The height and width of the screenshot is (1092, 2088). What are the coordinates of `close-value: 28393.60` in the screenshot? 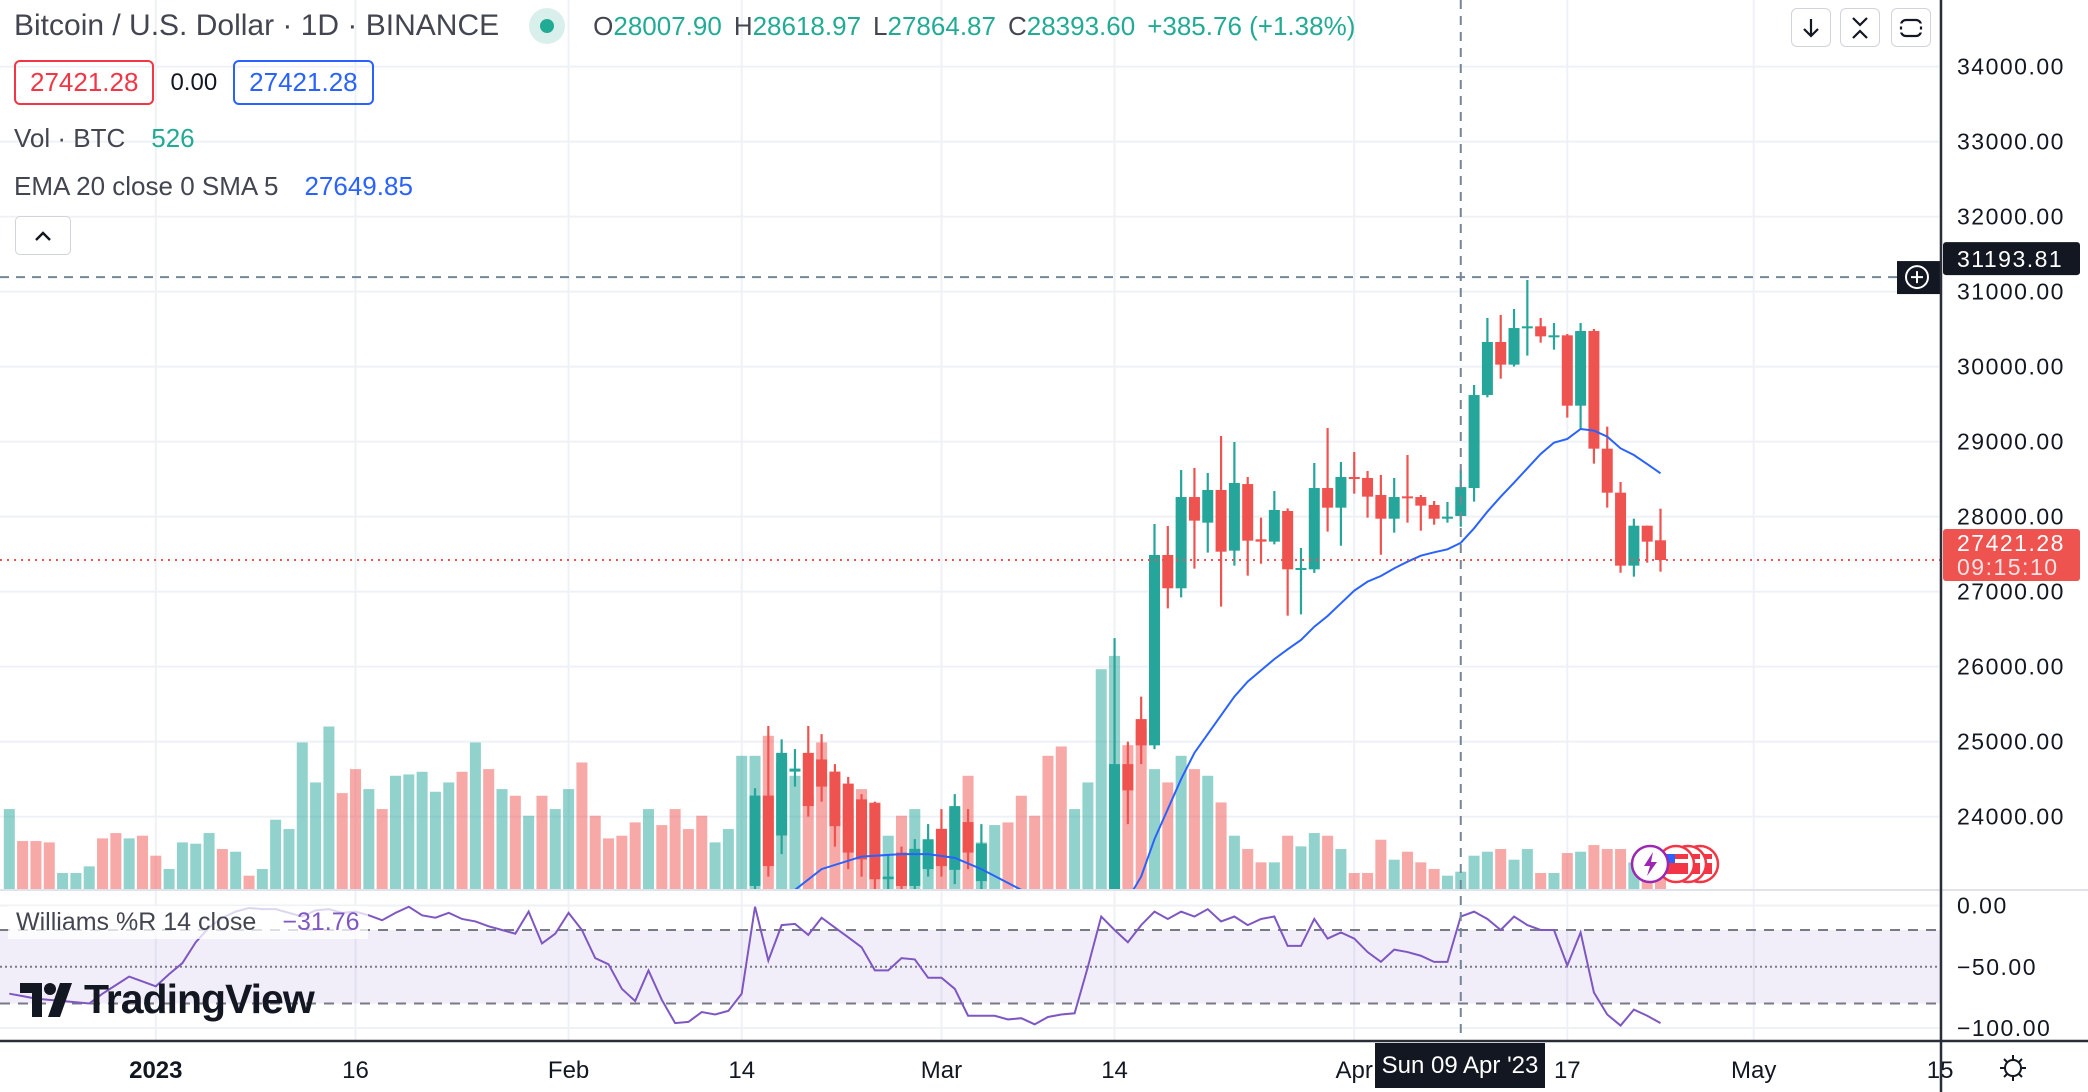 It's located at (1081, 25).